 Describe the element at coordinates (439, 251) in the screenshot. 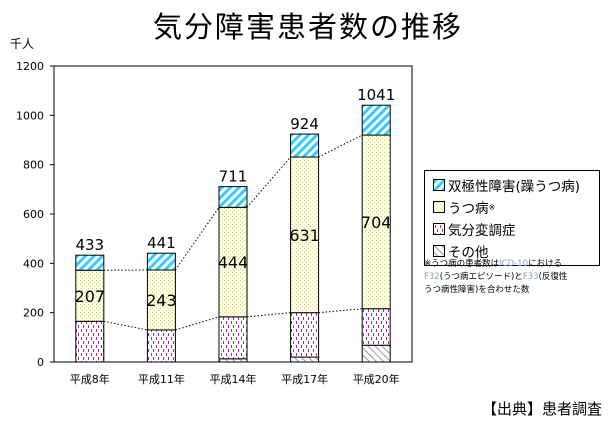

I see `legend-swatch-other` at that location.